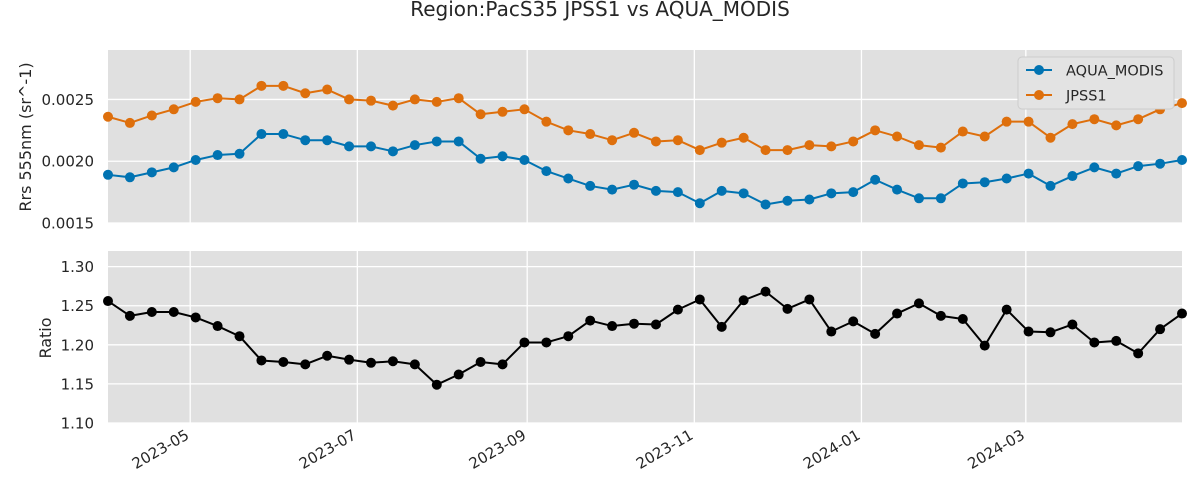  What do you see at coordinates (77, 267) in the screenshot?
I see `y-tick-label: 1.30` at bounding box center [77, 267].